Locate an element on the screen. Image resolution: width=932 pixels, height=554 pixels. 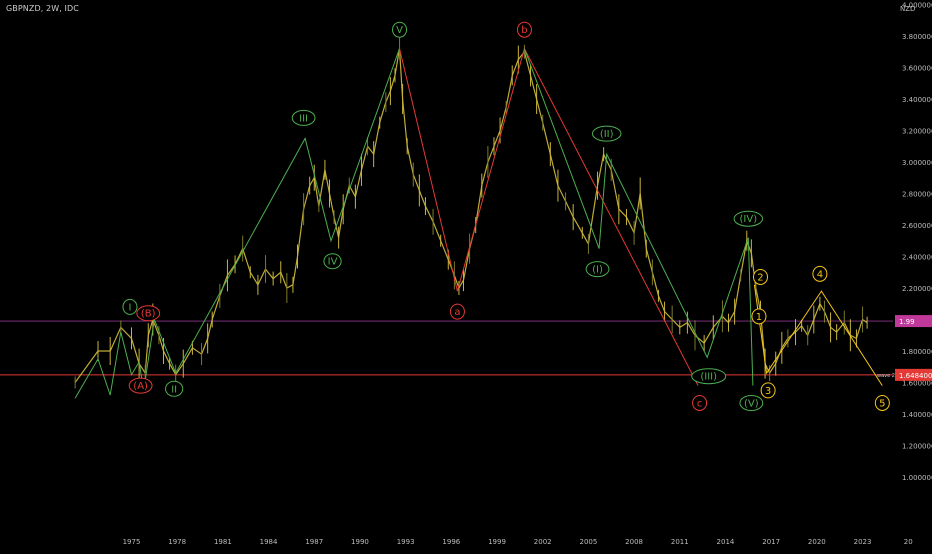
wave-label-text: 5 is located at coordinates (882, 403).